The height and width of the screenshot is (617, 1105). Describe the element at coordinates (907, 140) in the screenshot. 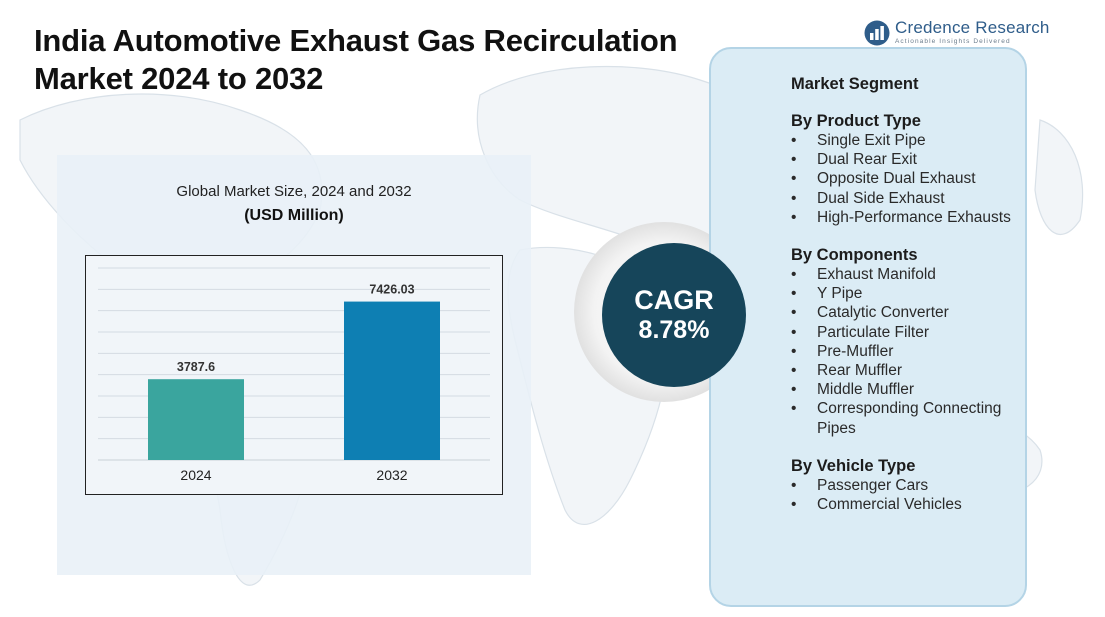

I see `list-item: Single Exit Pipe` at that location.